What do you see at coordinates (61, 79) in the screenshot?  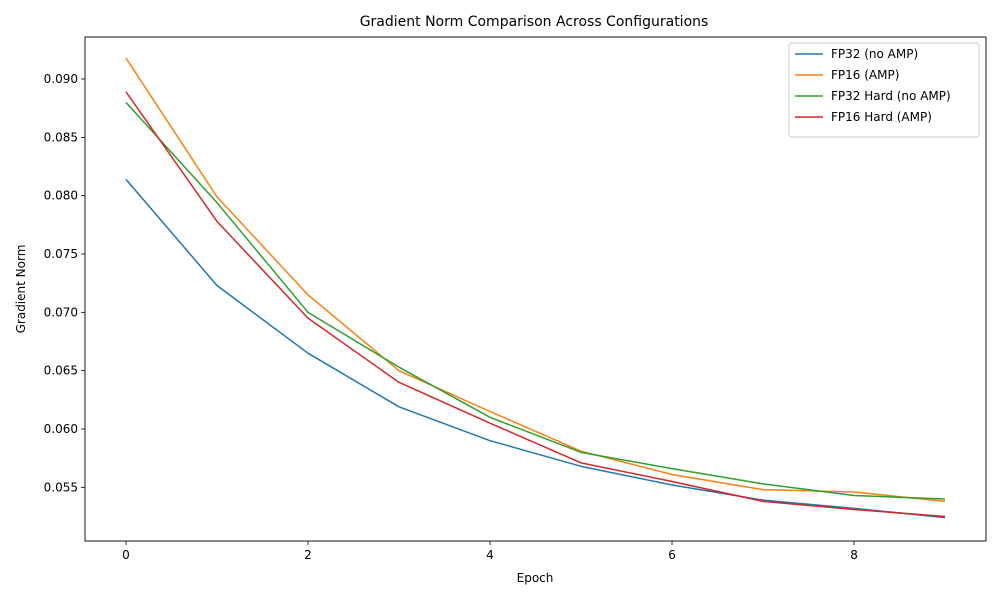 I see `y-tick-label: 0.090` at bounding box center [61, 79].